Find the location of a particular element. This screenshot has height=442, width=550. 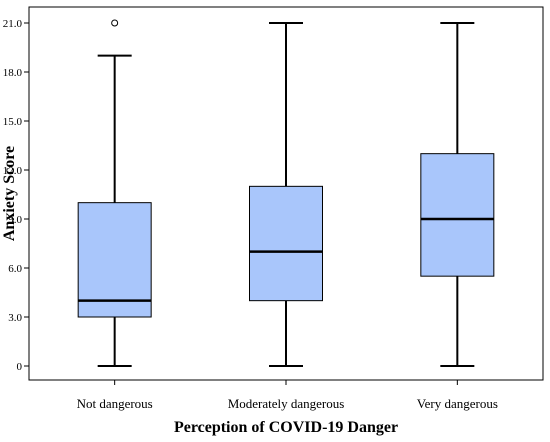

x-tick-label: Very dangerous is located at coordinates (457, 403).